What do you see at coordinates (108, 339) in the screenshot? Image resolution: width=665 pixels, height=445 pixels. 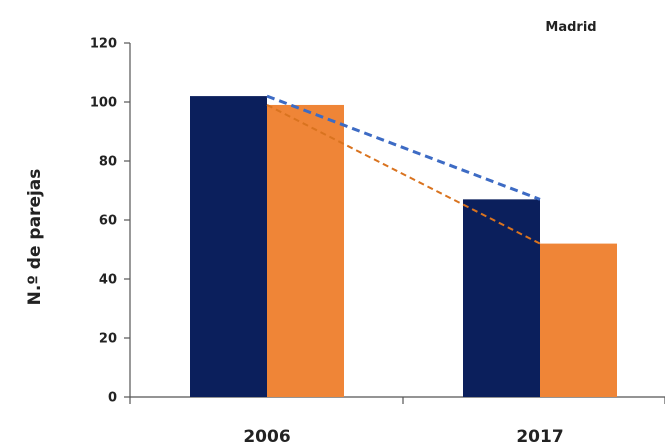 I see `y-tick-label: 20` at bounding box center [108, 339].